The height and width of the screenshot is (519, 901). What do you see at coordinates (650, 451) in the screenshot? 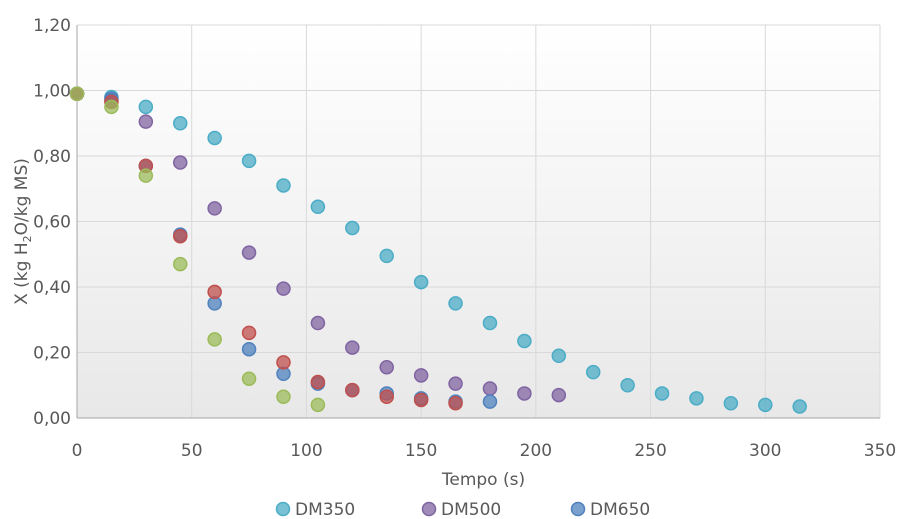
I see `x-tick-label: 250` at bounding box center [650, 451].